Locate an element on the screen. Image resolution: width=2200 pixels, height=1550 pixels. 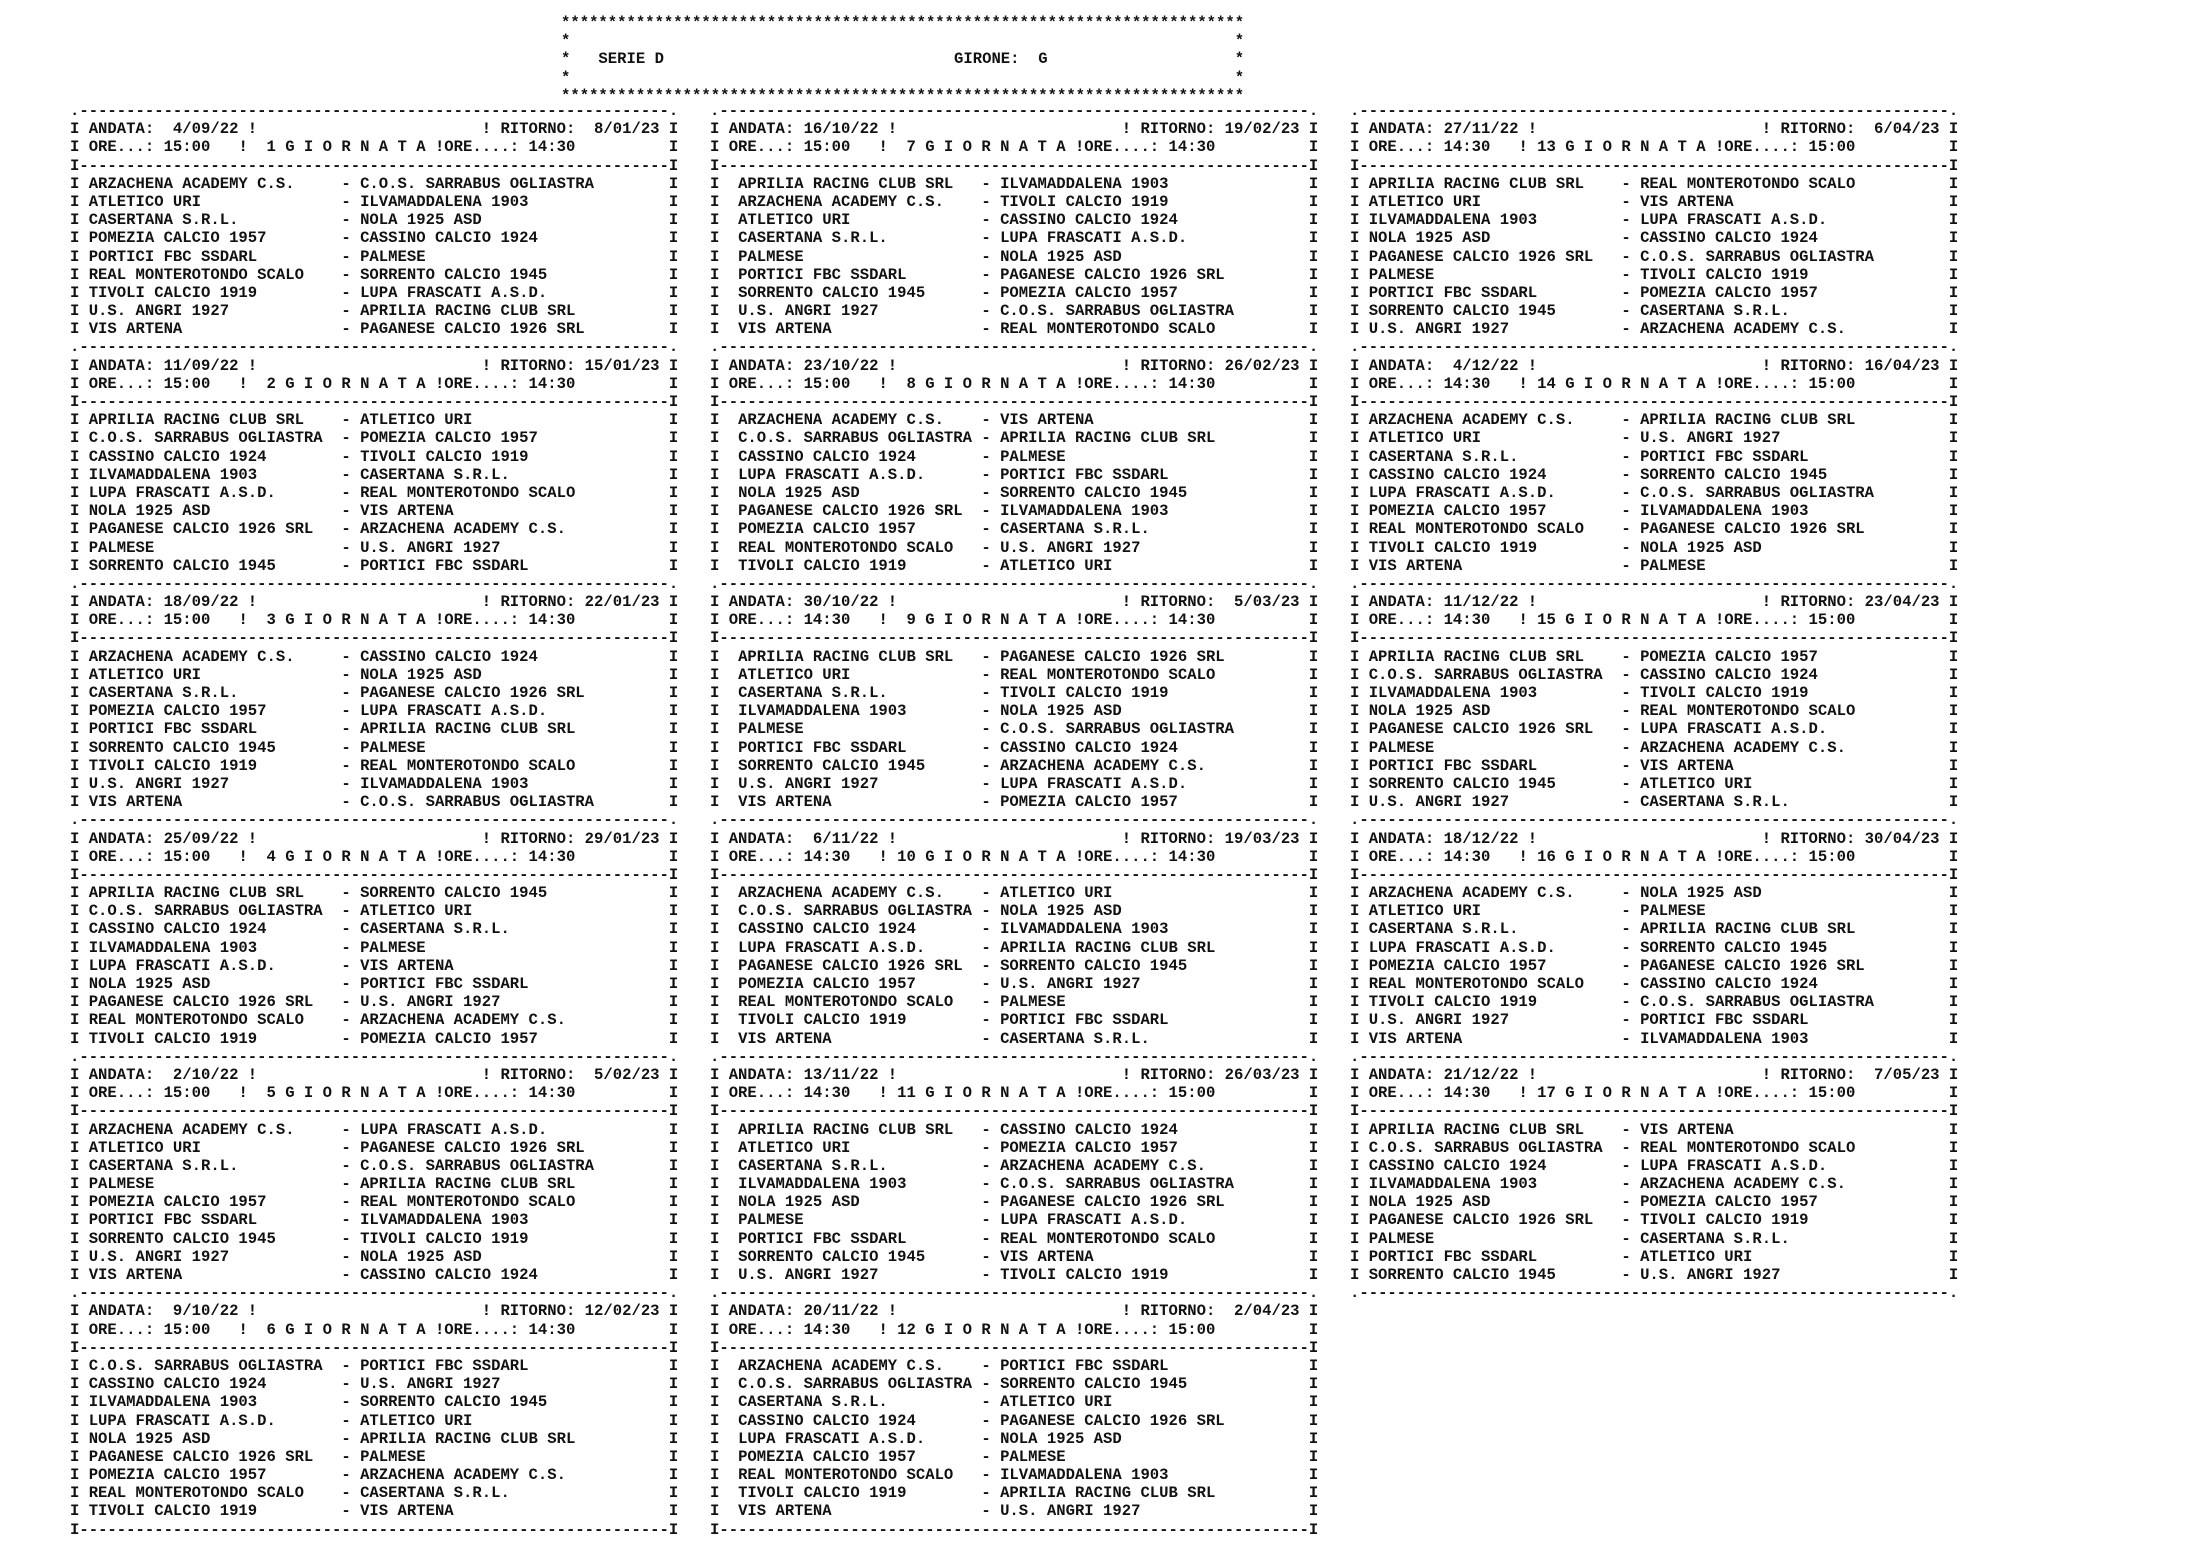
sep: ! is located at coordinates (883, 147).